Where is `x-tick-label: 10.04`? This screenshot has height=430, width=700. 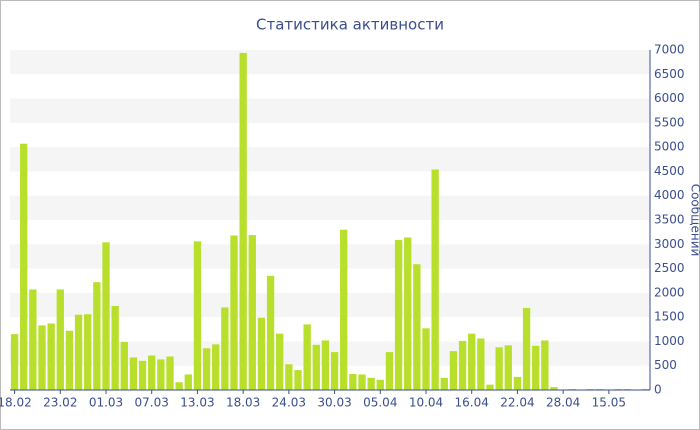 x-tick-label: 10.04 is located at coordinates (426, 403).